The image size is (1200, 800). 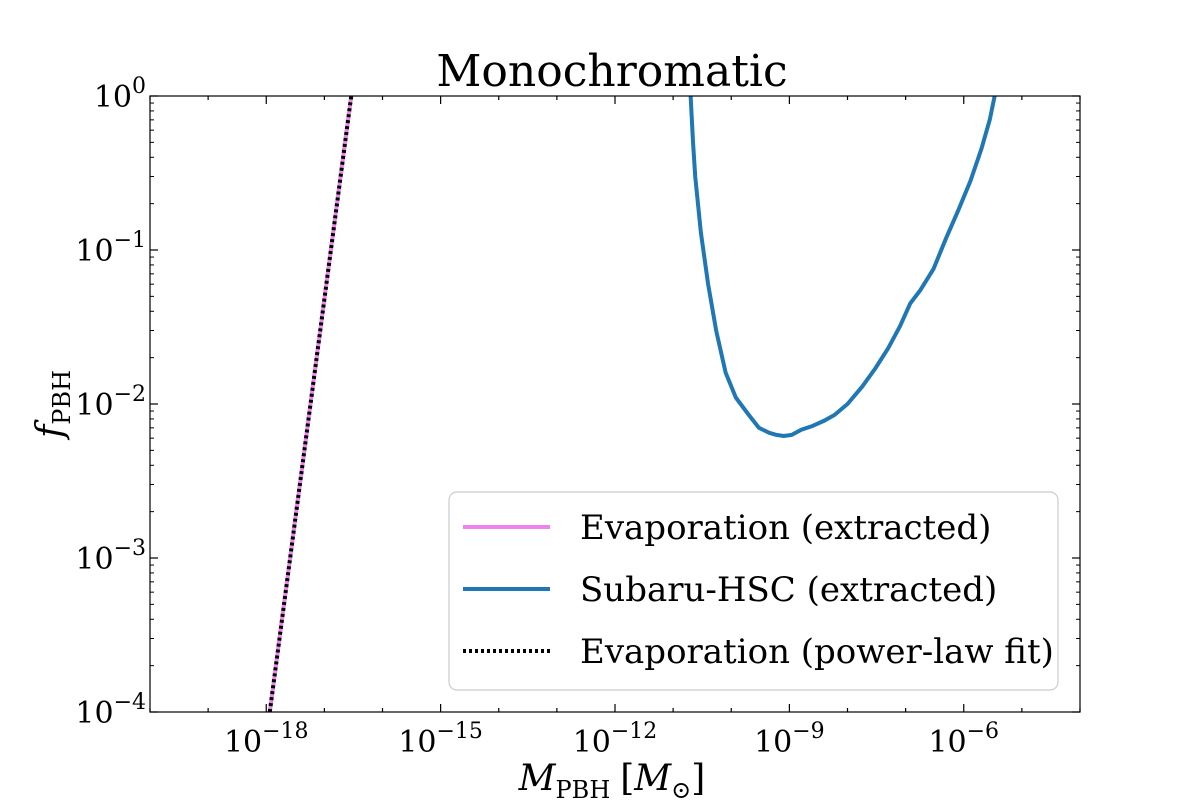 I want to click on y-axis-label-sub: PBH, so click(x=62, y=397).